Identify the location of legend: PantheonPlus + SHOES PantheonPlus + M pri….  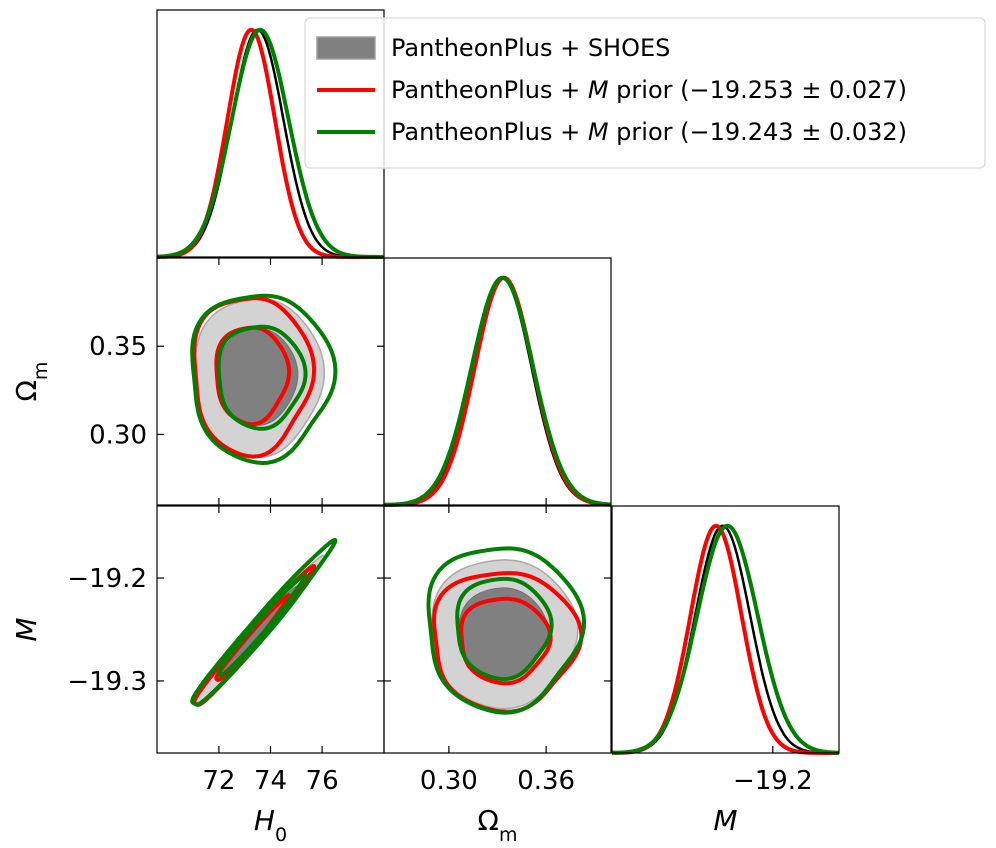
(645, 93).